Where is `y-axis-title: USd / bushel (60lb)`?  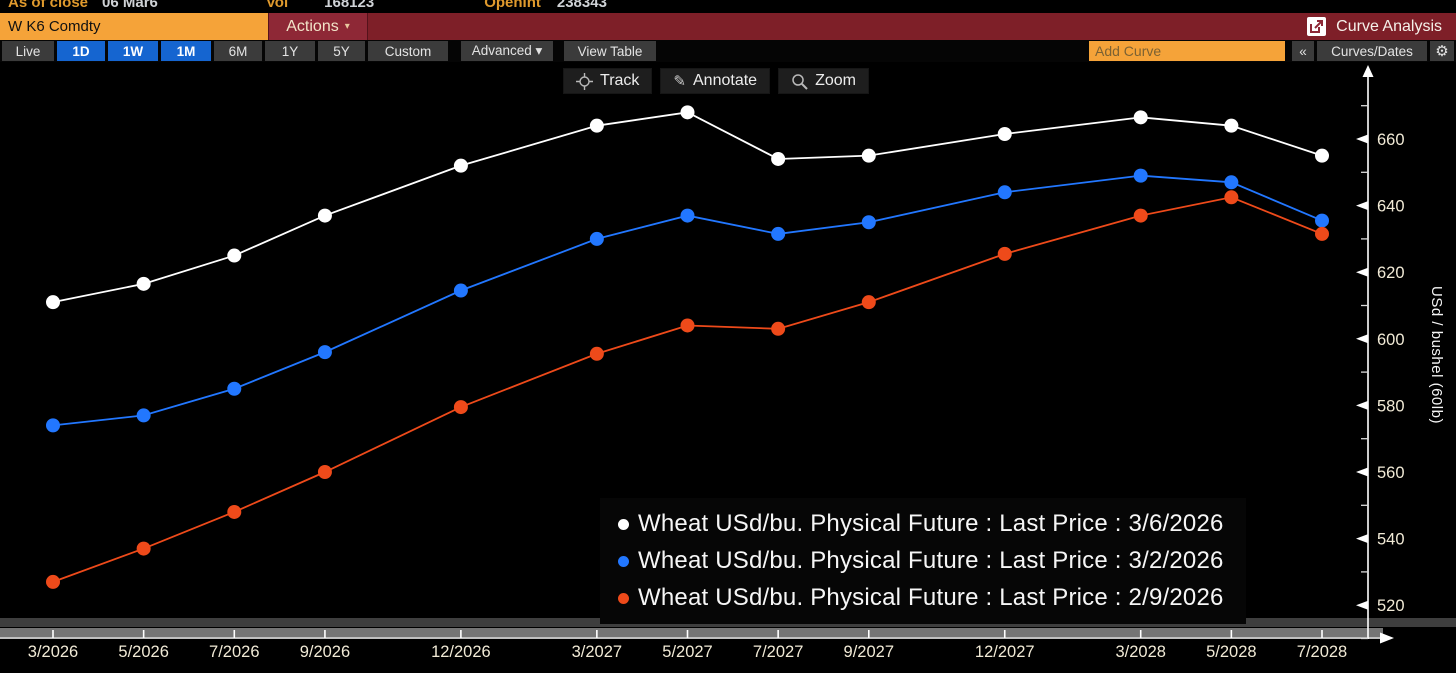
y-axis-title: USd / bushel (60lb) is located at coordinates (1436, 355).